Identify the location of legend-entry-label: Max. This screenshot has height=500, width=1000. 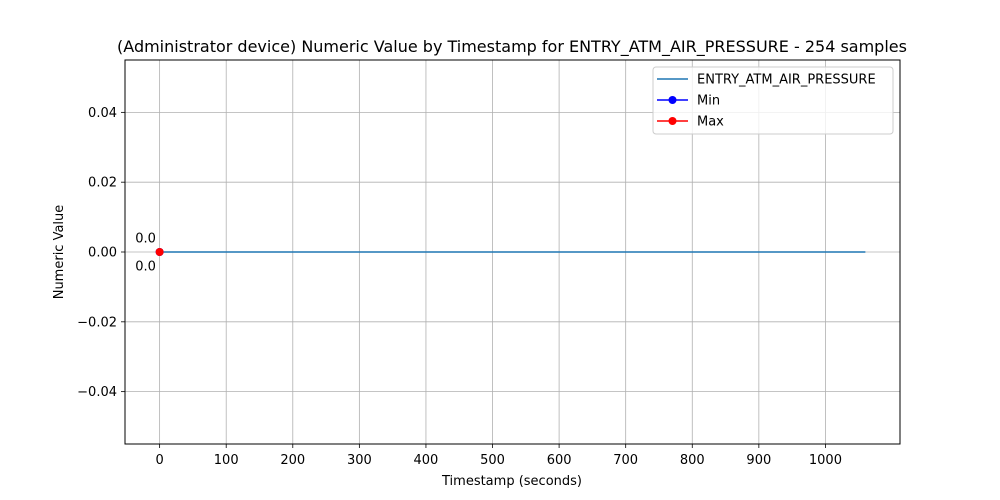
(710, 122).